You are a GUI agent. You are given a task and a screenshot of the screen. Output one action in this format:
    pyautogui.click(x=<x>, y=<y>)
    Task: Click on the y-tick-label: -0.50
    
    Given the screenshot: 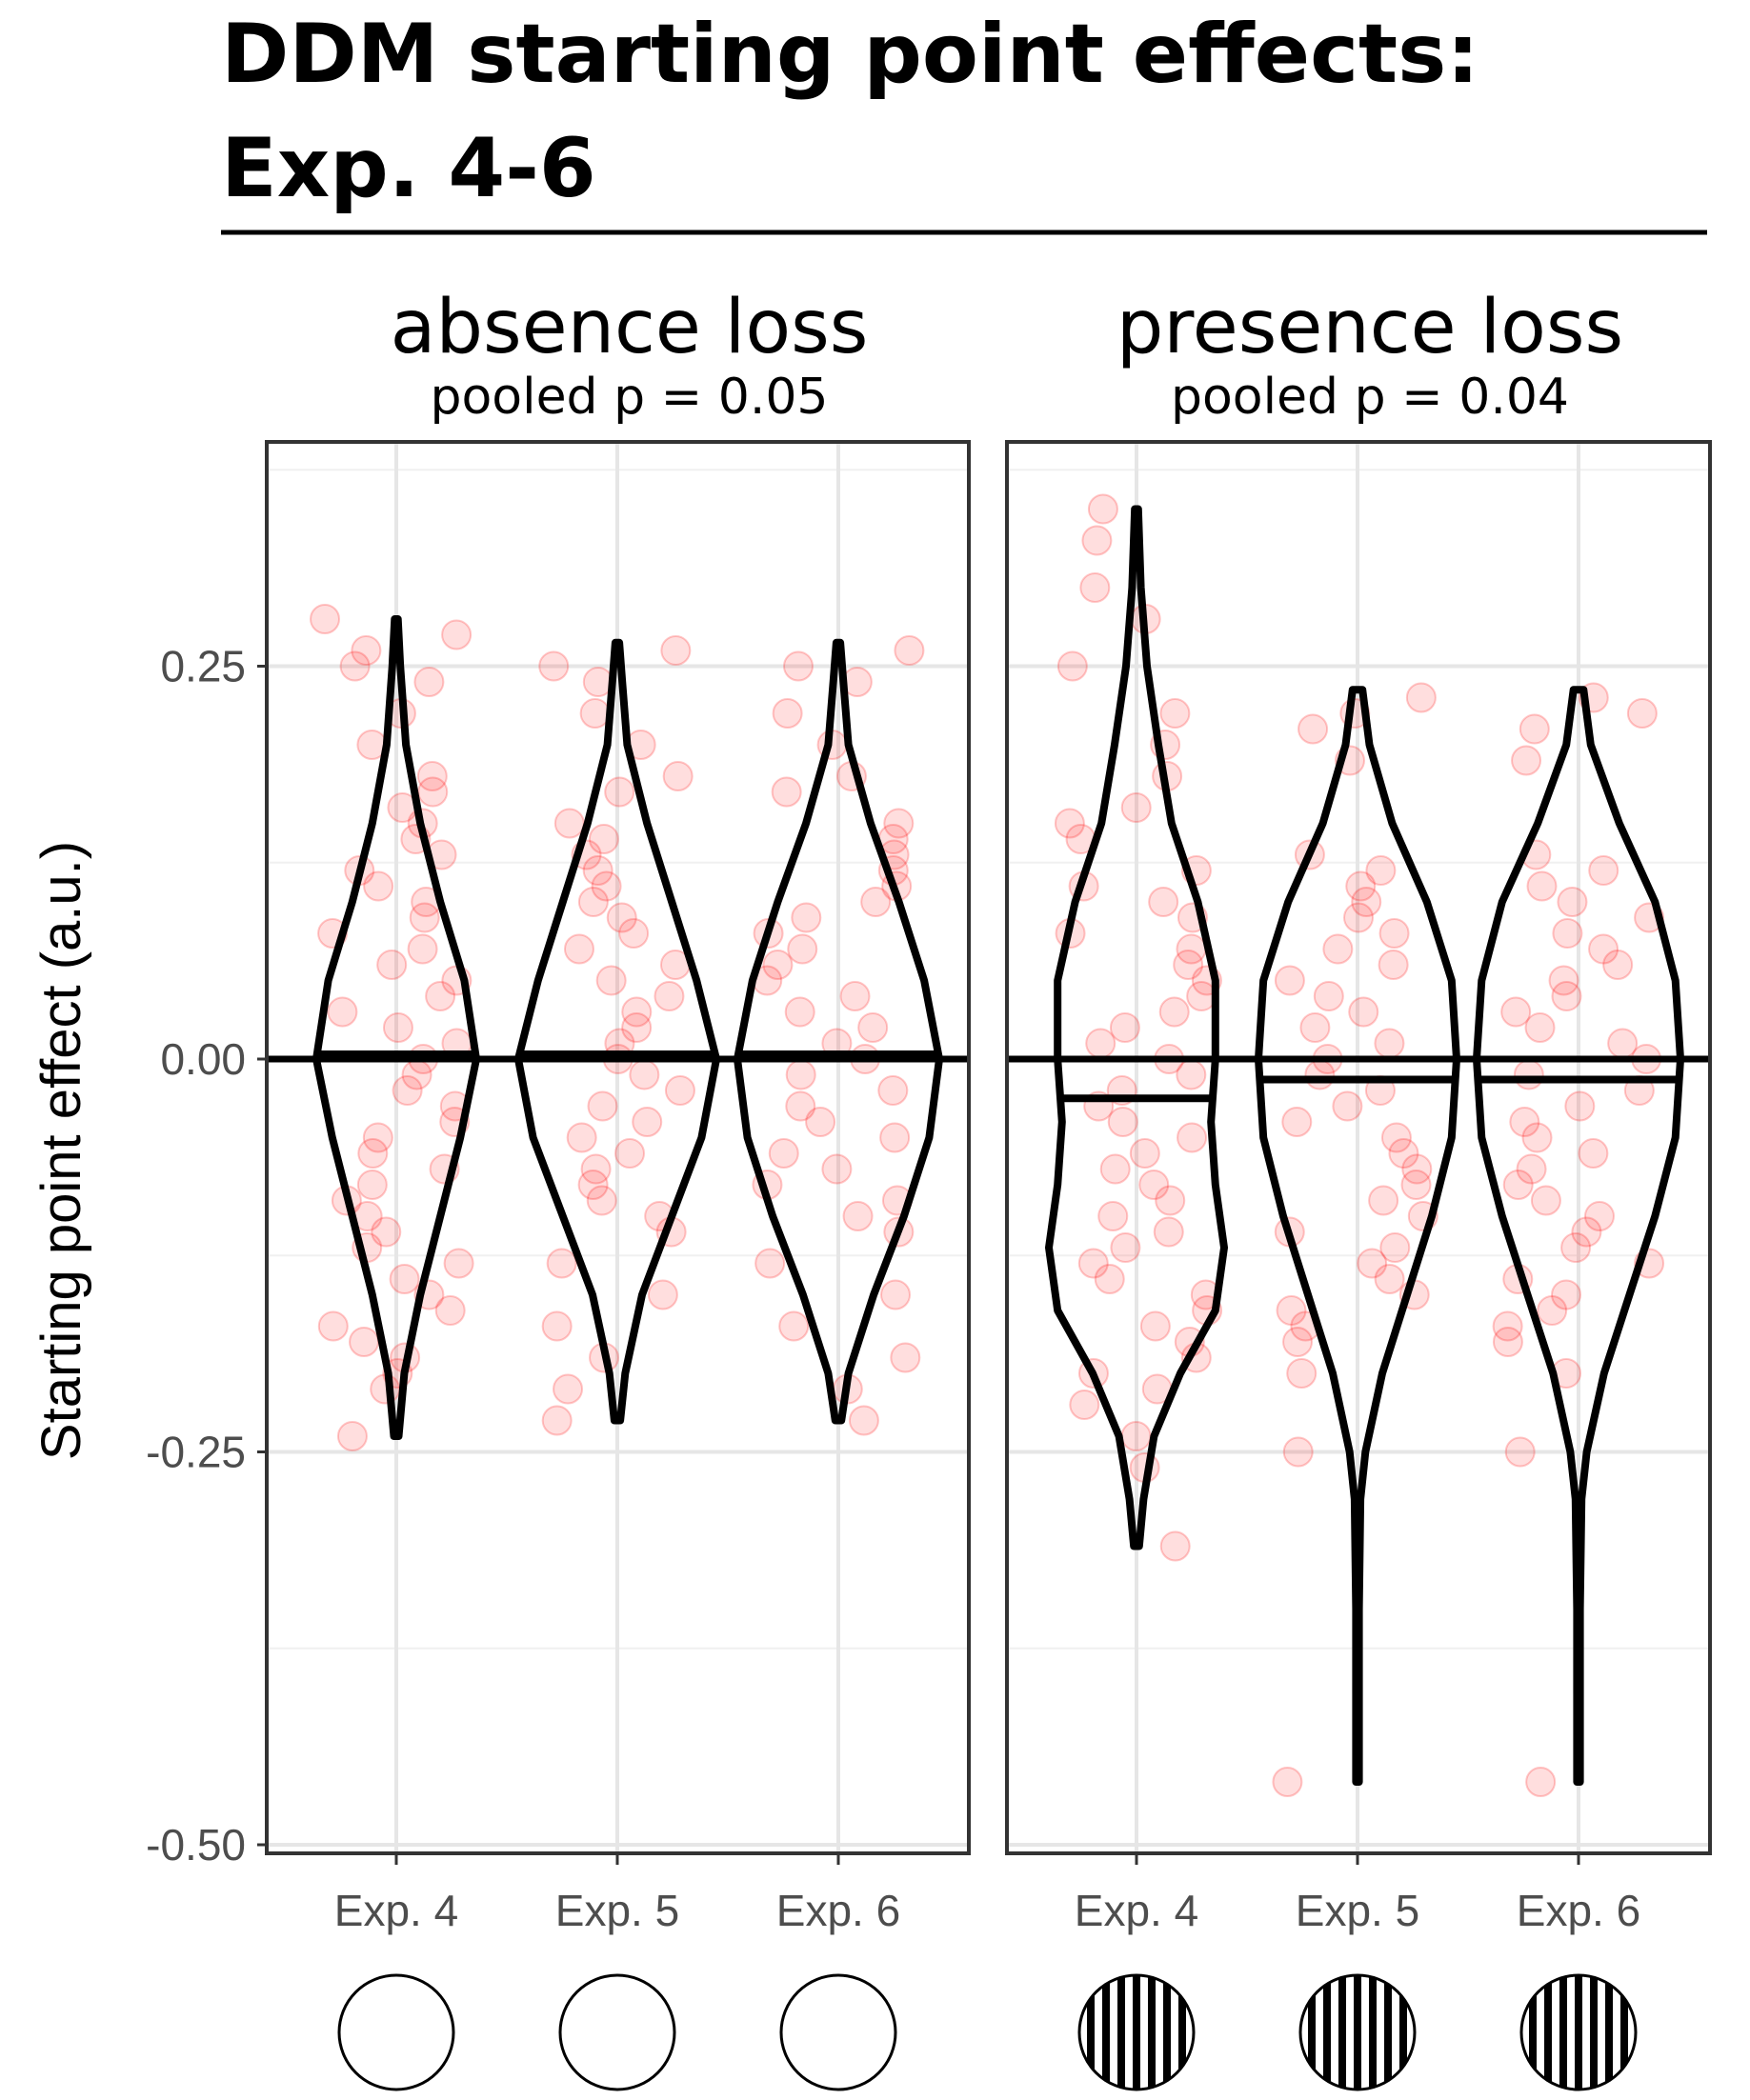 What is the action you would take?
    pyautogui.click(x=196, y=1845)
    